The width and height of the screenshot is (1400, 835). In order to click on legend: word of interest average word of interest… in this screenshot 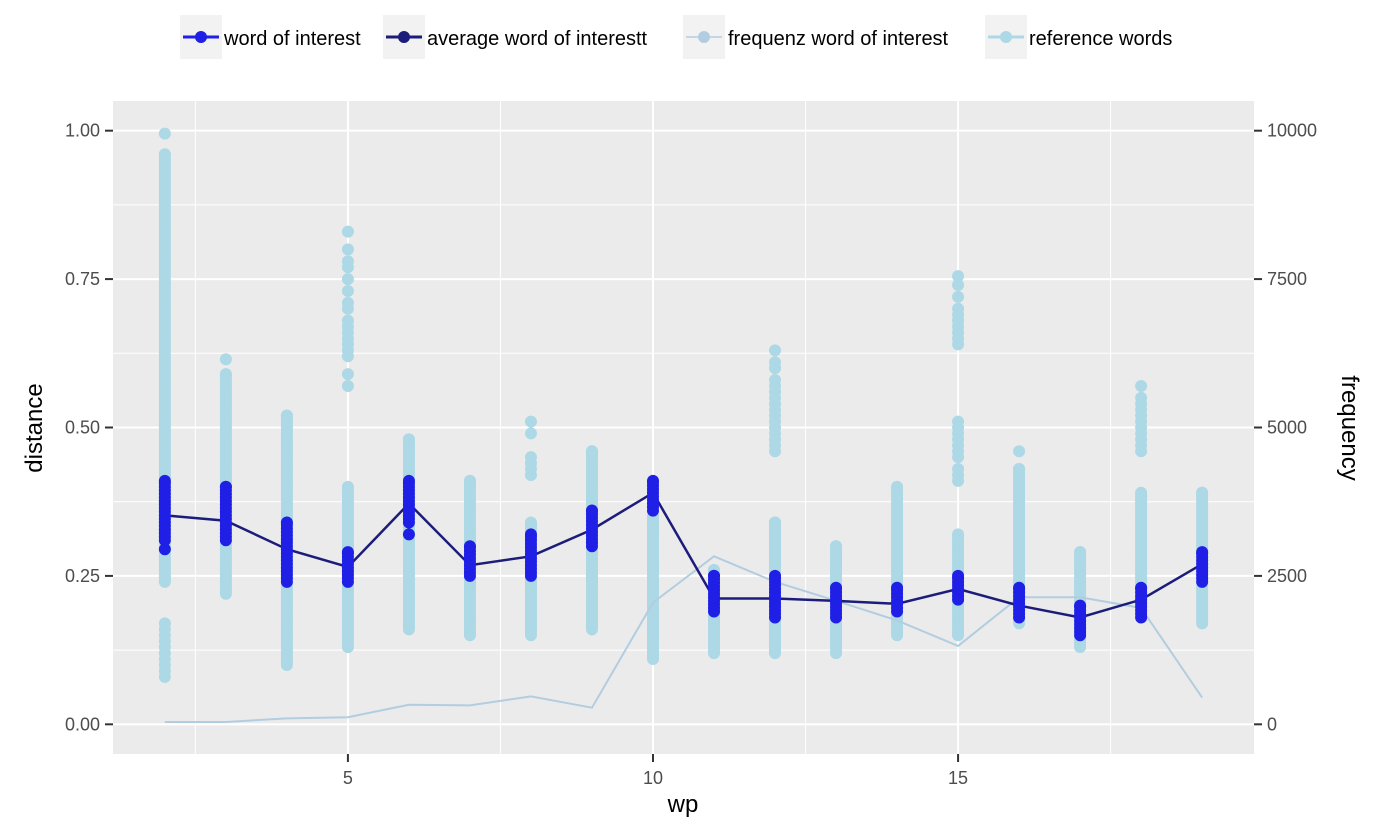, I will do `click(676, 37)`.